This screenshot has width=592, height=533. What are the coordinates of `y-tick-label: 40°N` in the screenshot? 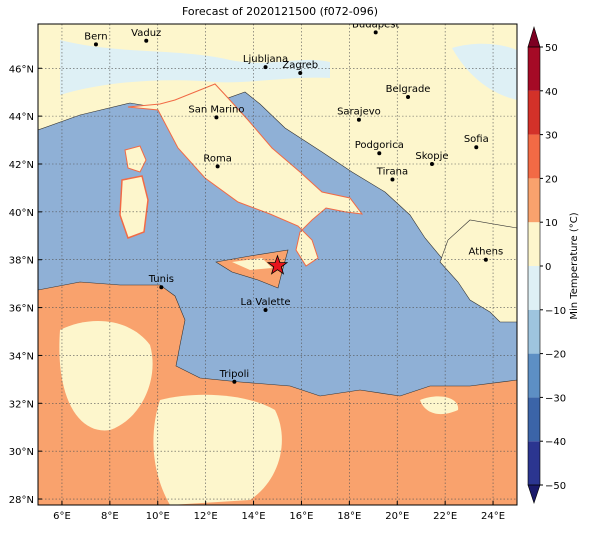 It's located at (21, 213).